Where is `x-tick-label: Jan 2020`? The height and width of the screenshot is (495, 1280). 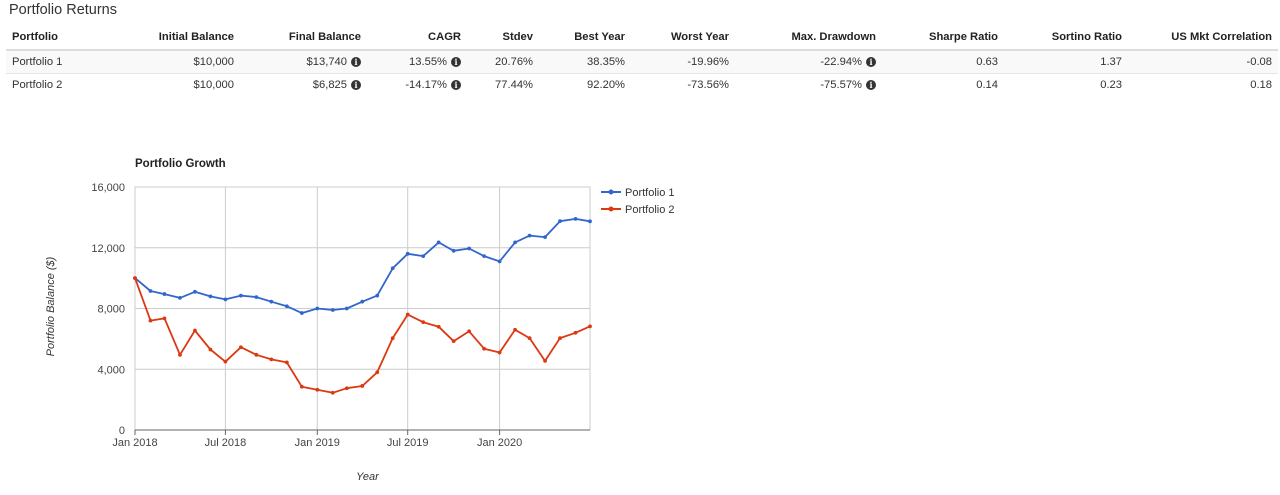
x-tick-label: Jan 2020 is located at coordinates (499, 443).